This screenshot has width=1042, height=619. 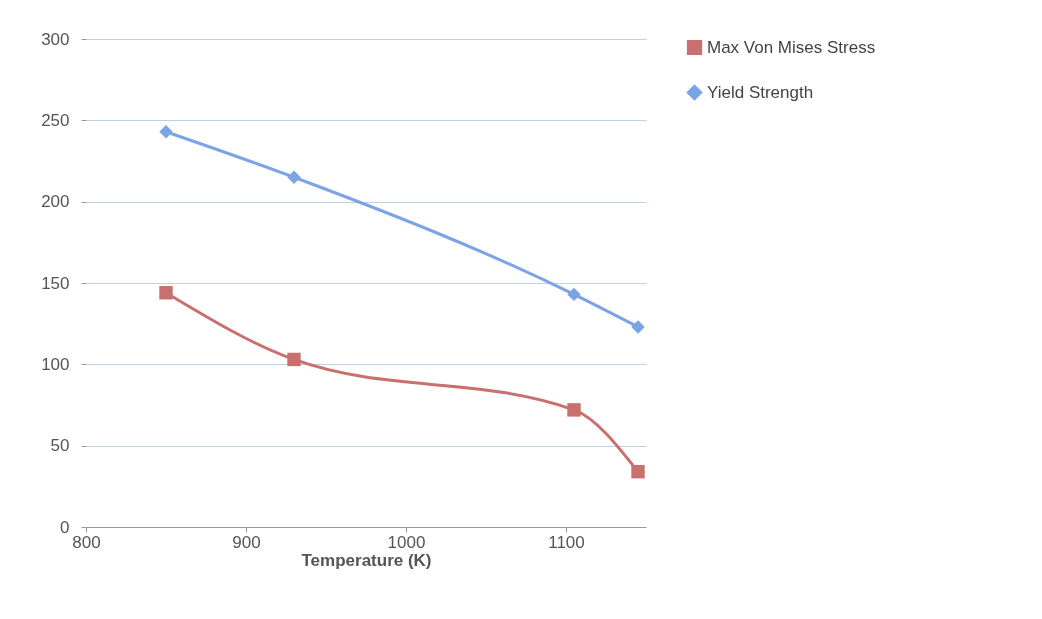 What do you see at coordinates (60, 446) in the screenshot?
I see `y-tick-label: 50` at bounding box center [60, 446].